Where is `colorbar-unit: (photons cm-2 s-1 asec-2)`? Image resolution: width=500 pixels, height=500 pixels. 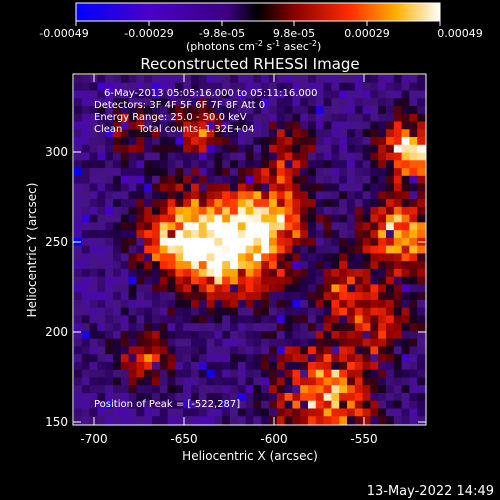
colorbar-unit: (photons cm-2 s-1 asec-2) is located at coordinates (253, 46).